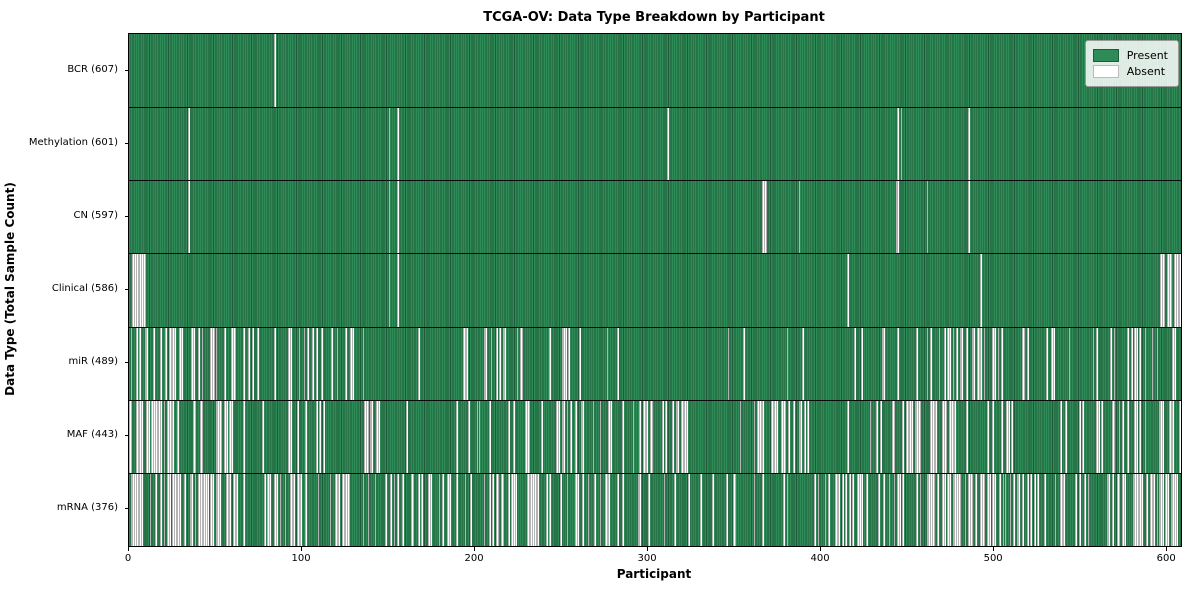 Image resolution: width=1200 pixels, height=600 pixels. Describe the element at coordinates (93, 362) in the screenshot. I see `y-tick-label-miR: miR (489)` at that location.